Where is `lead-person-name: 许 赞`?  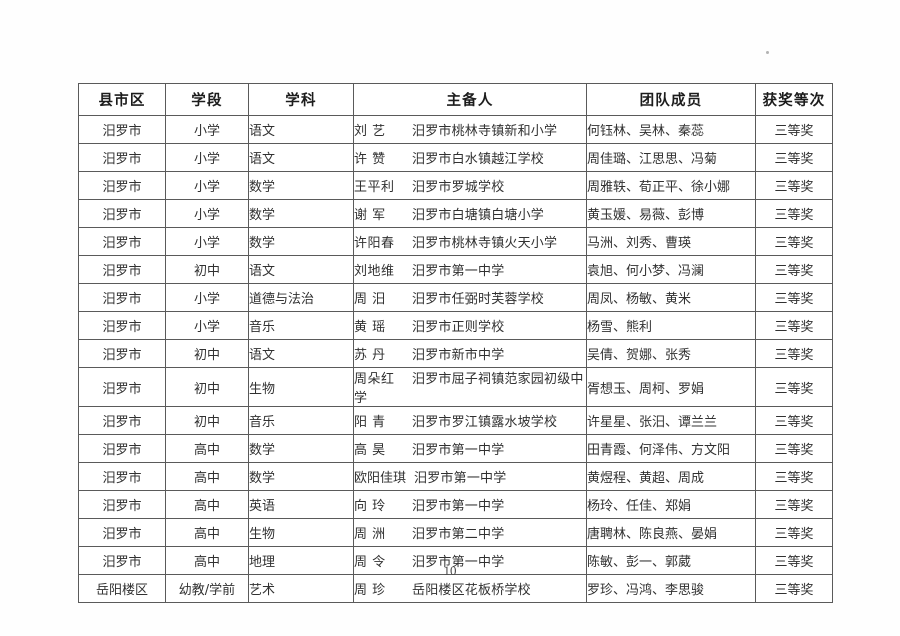 lead-person-name: 许 赞 is located at coordinates (370, 159).